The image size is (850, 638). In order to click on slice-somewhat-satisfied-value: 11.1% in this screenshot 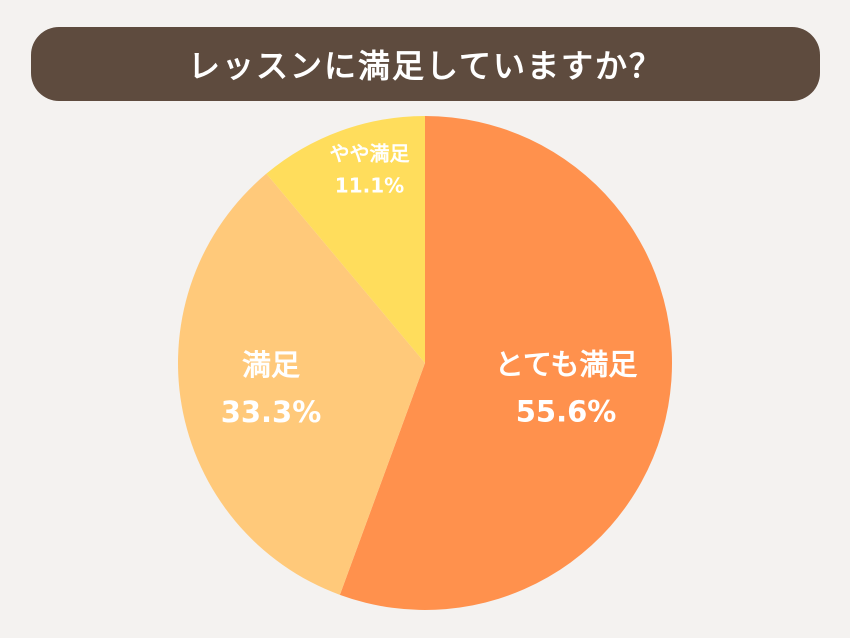, I will do `click(369, 185)`.